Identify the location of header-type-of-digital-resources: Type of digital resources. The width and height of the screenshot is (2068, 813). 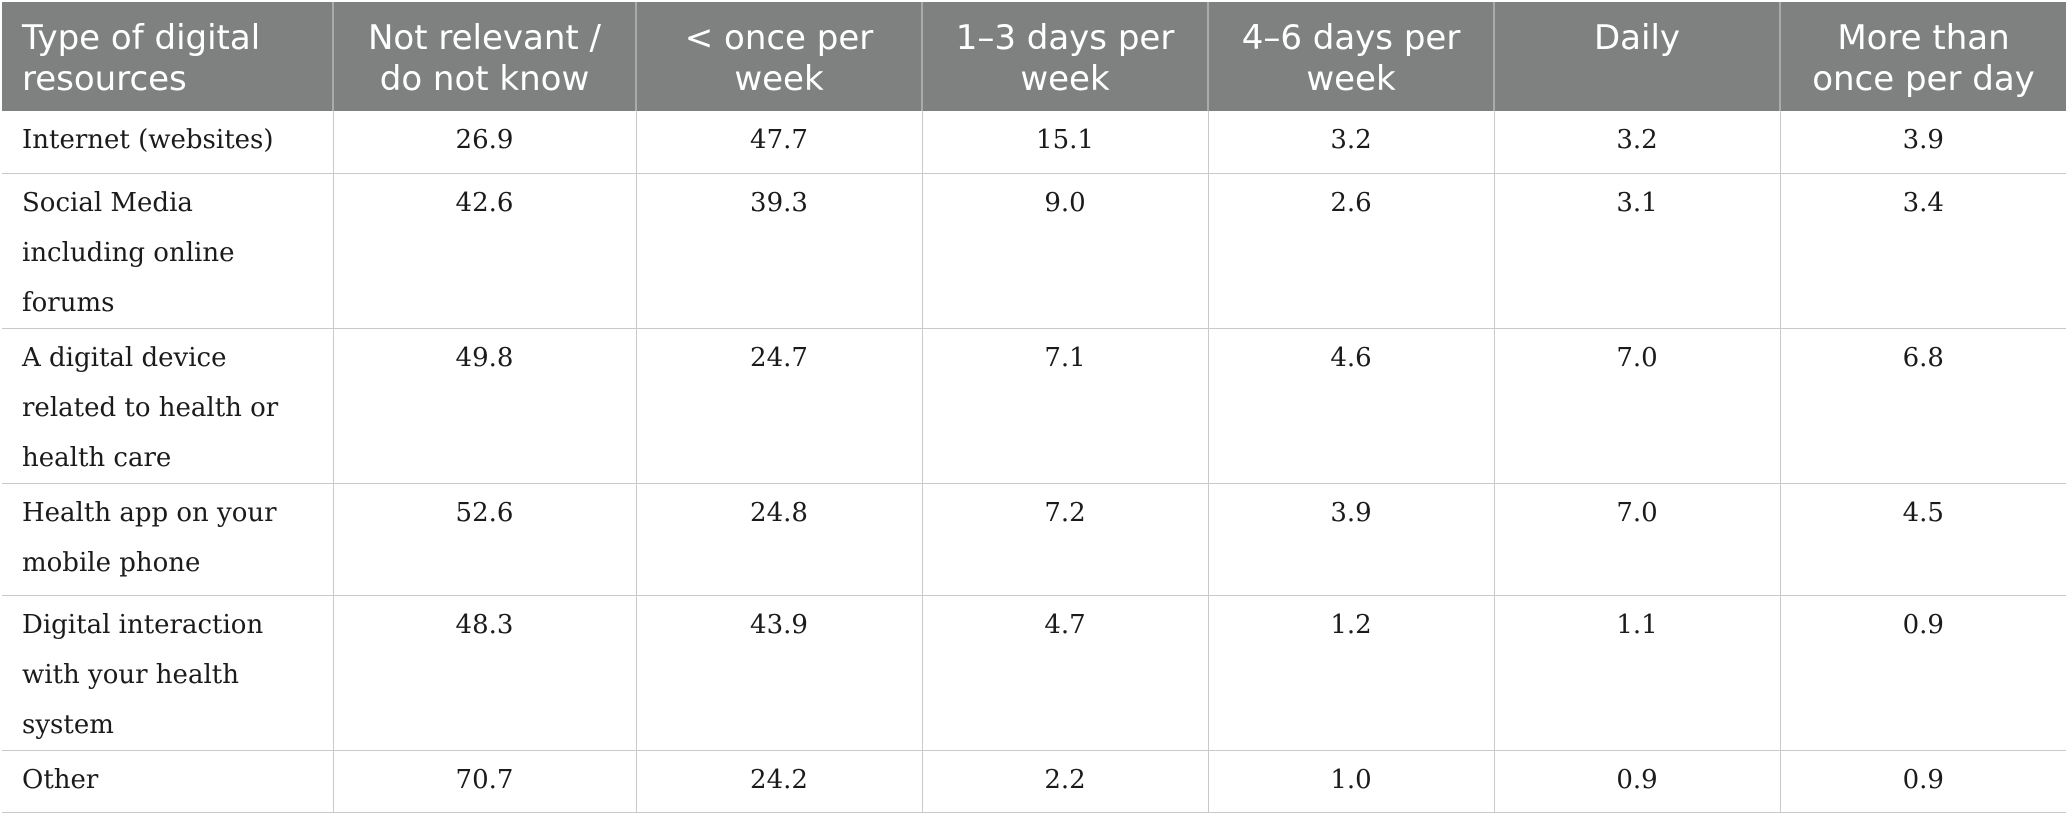
(168, 56).